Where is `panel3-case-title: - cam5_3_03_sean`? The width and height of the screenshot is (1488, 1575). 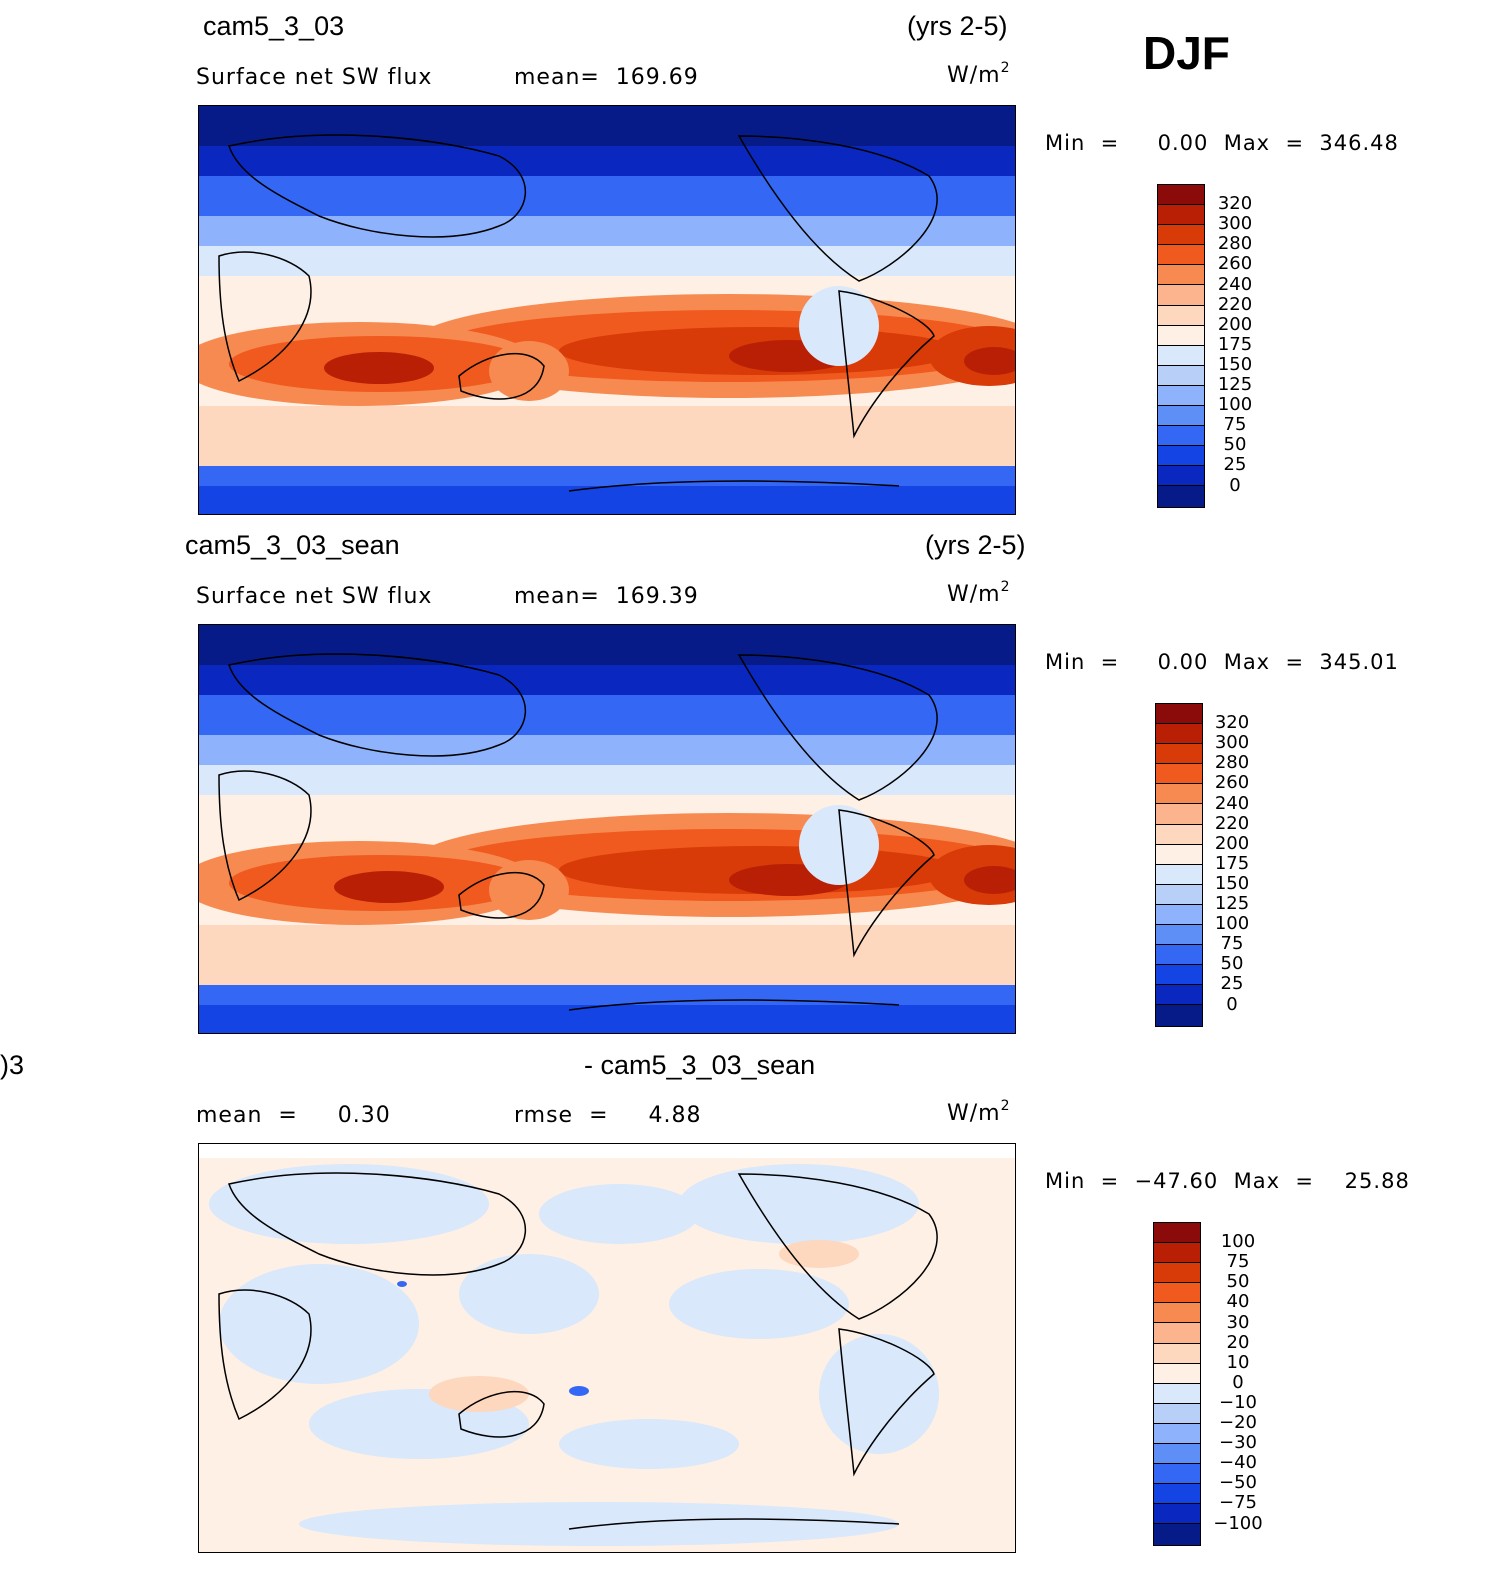 panel3-case-title: - cam5_3_03_sean is located at coordinates (700, 1065).